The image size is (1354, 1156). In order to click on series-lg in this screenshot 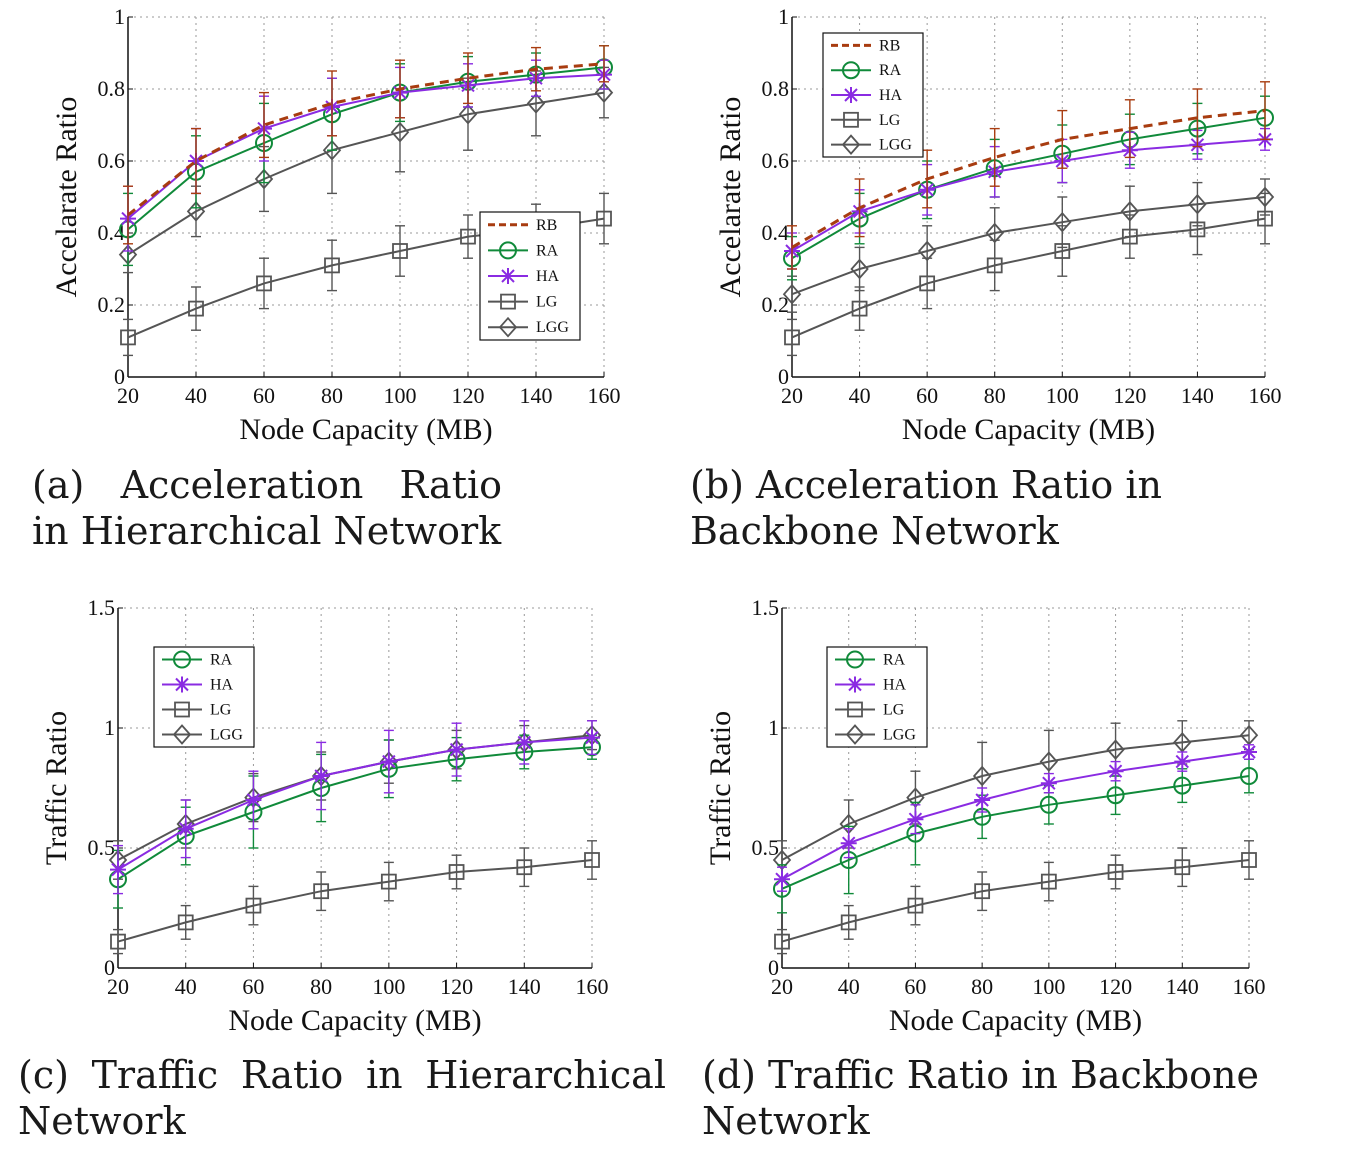, I will do `click(355, 897)`.